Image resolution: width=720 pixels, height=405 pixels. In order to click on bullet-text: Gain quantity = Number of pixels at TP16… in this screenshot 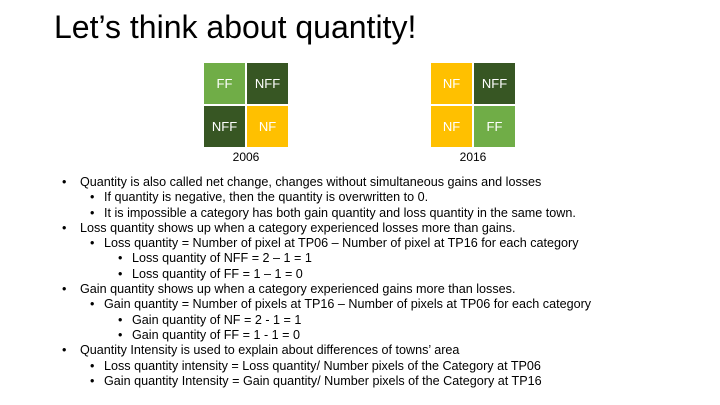, I will do `click(348, 304)`.